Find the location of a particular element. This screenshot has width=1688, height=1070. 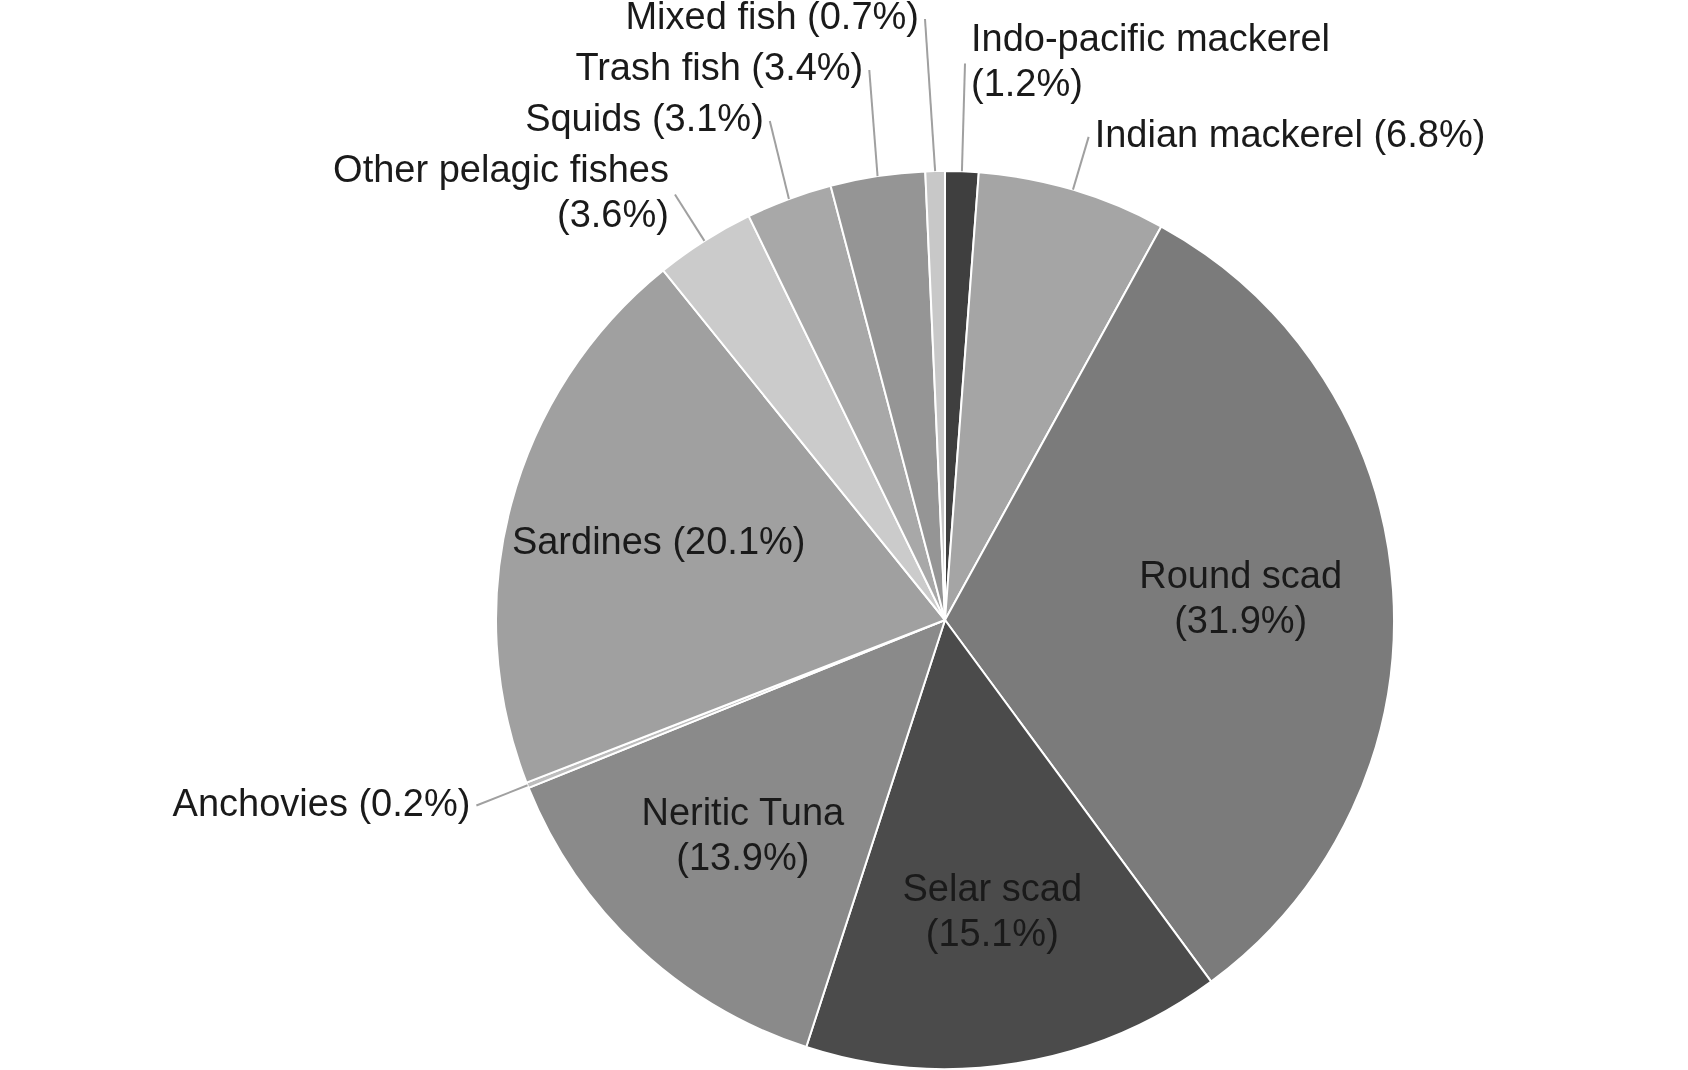

slice-label: Trash fish (3.4%) is located at coordinates (719, 67).